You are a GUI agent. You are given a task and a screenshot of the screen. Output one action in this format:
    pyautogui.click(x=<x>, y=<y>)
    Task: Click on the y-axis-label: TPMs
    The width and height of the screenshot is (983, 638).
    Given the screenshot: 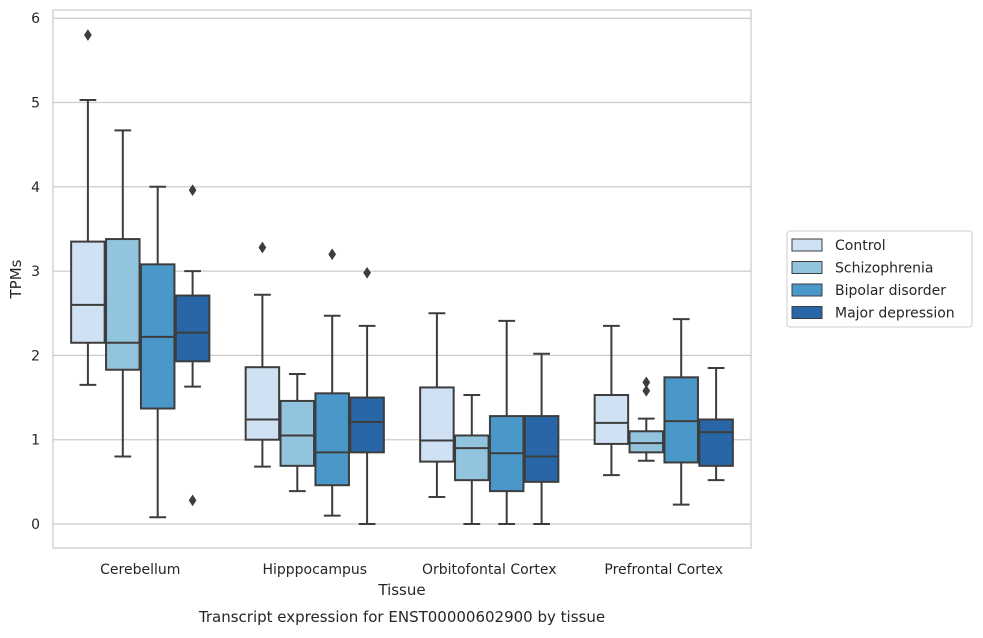 What is the action you would take?
    pyautogui.click(x=16, y=279)
    